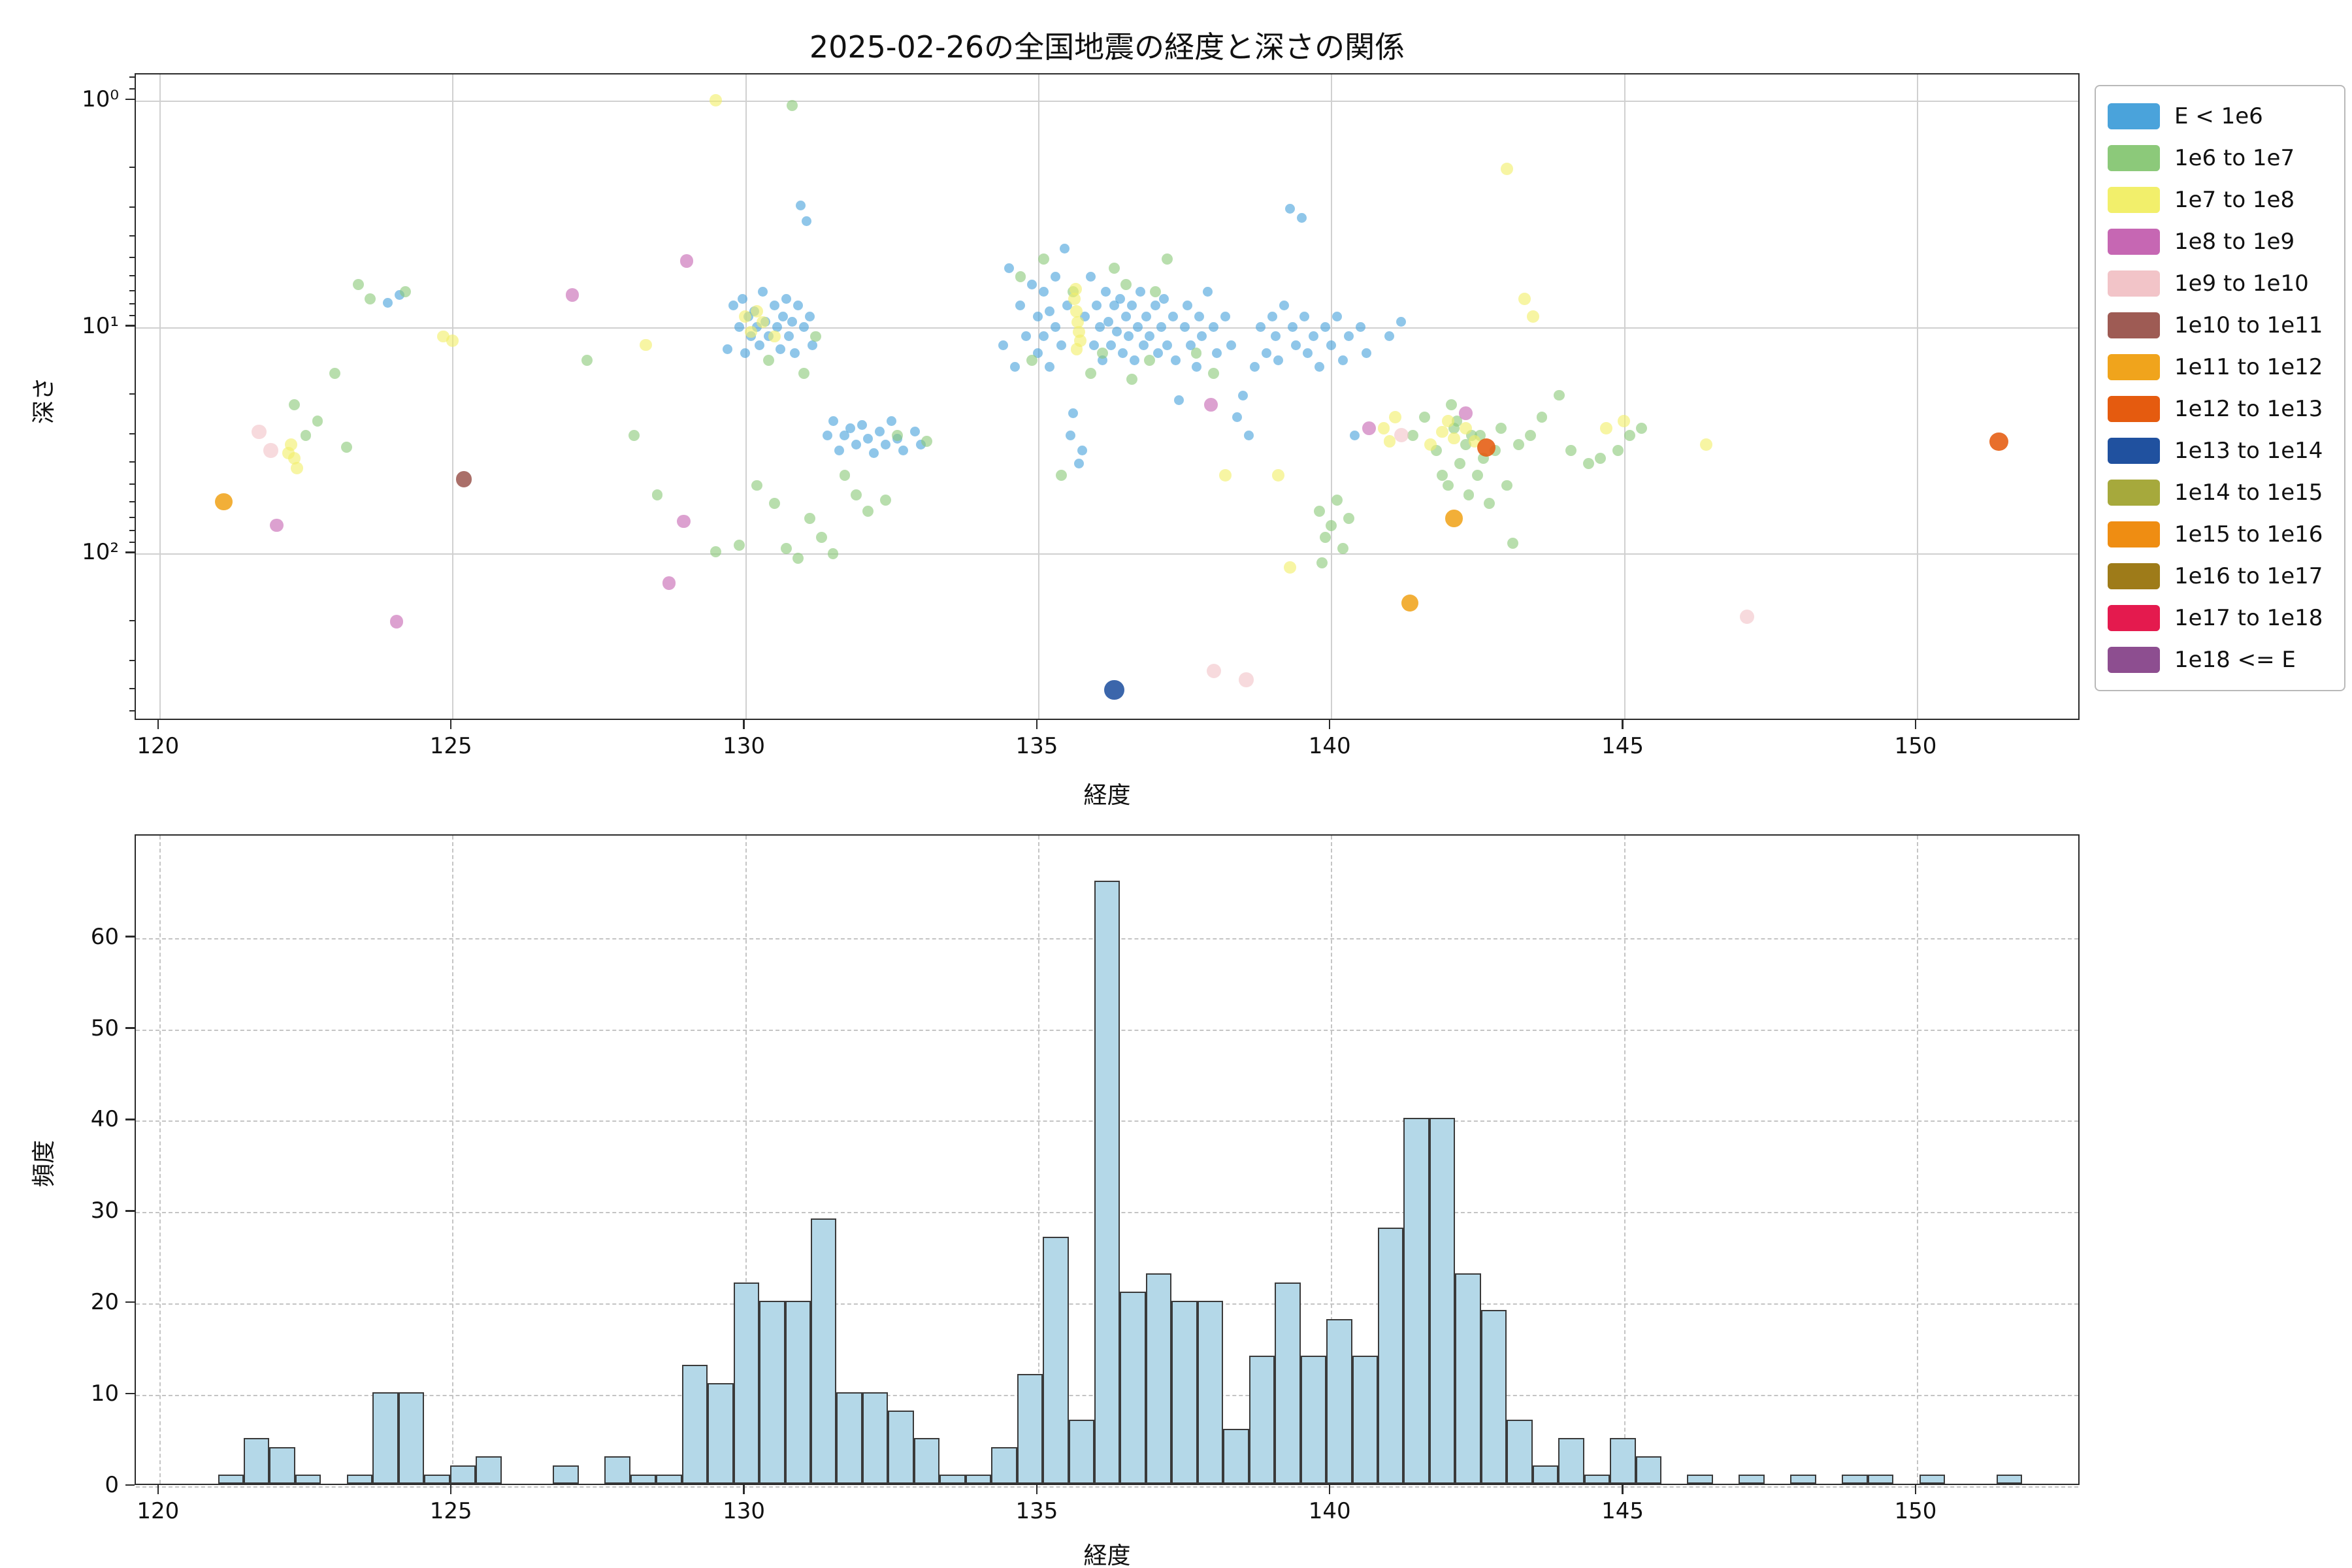  Describe the element at coordinates (744, 746) in the screenshot. I see `x-tick-label: 130` at that location.